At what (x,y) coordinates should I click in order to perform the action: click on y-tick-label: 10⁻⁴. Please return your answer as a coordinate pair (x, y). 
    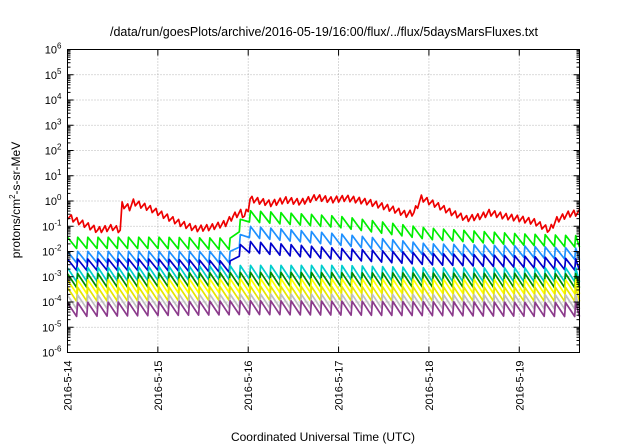
    Looking at the image, I should click on (52, 301).